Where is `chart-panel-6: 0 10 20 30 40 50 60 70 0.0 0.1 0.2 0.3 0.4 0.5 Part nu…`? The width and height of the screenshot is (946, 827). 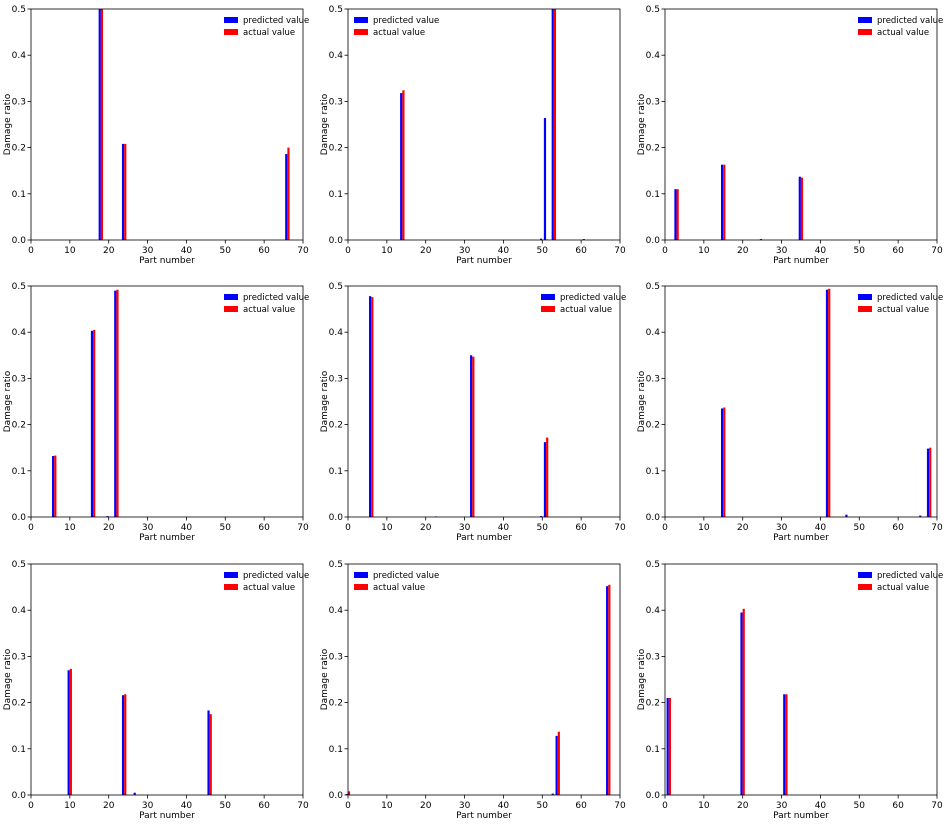 chart-panel-6: 0 10 20 30 40 50 60 70 0.0 0.1 0.2 0.3 0.4 0.5 Part nu… is located at coordinates (790, 412).